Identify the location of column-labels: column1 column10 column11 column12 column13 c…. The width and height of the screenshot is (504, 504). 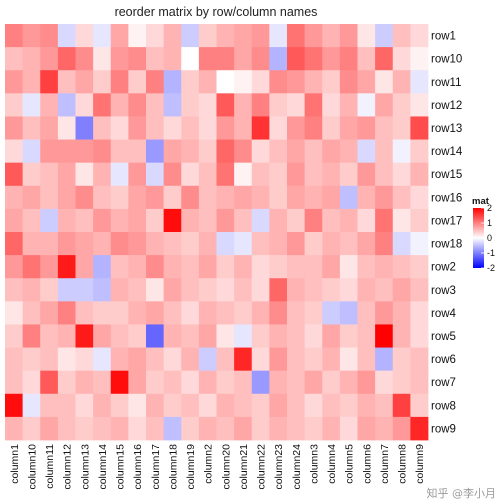
(217, 467).